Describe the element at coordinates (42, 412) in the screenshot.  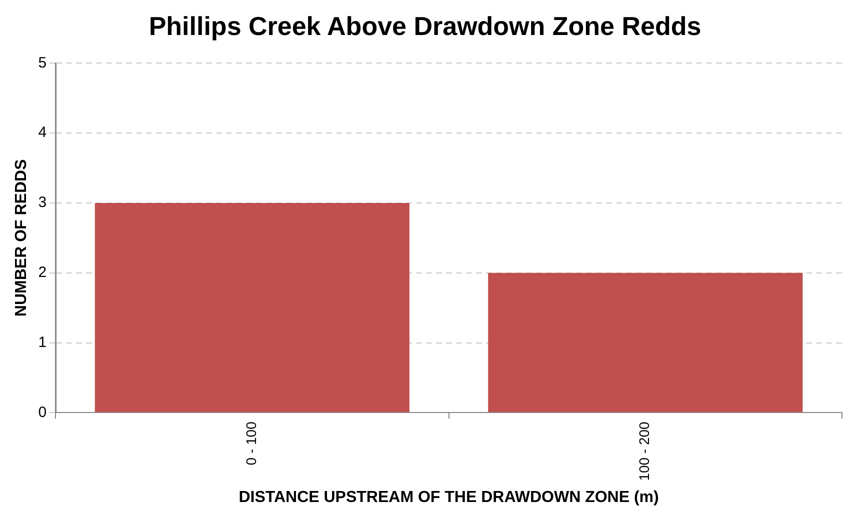
I see `y-tick-label: 0` at that location.